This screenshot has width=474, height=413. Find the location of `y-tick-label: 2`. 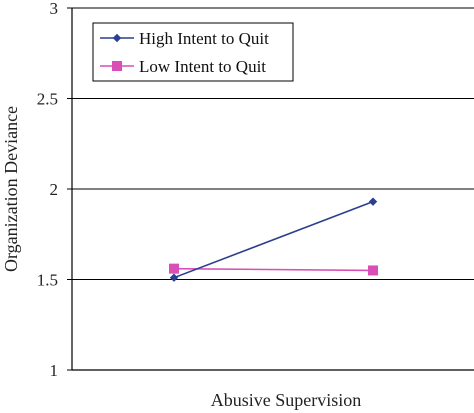

y-tick-label: 2 is located at coordinates (54, 189).